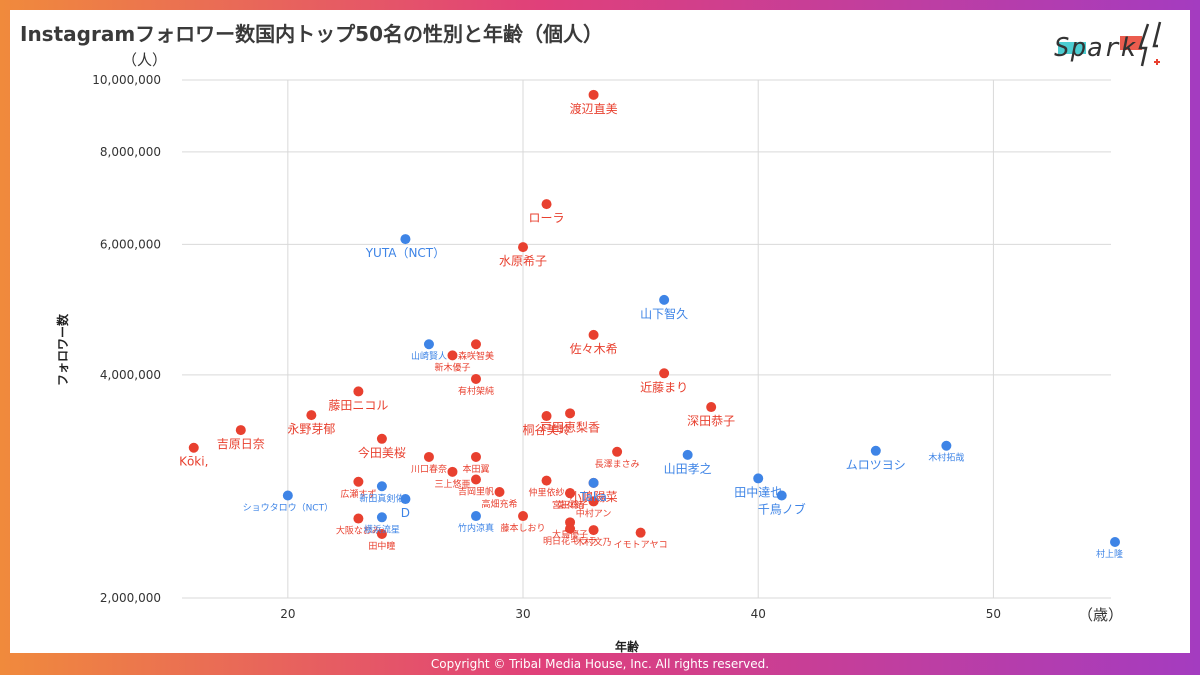  What do you see at coordinates (381, 498) in the screenshot?
I see `point-label: 新田真剣佑` at bounding box center [381, 498].